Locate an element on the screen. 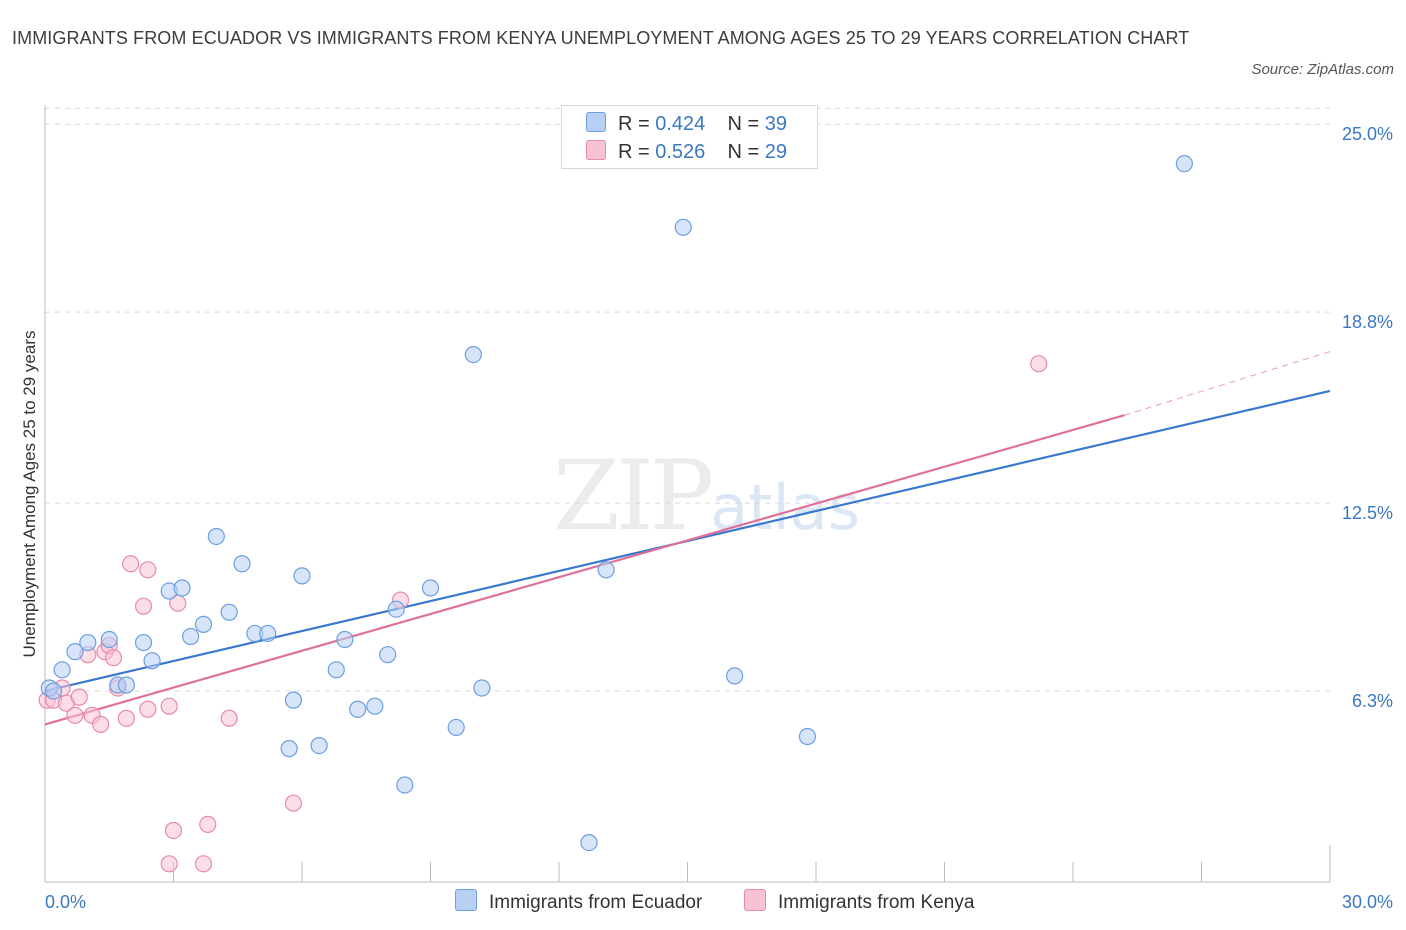 This screenshot has width=1406, height=930. kenya-swatch is located at coordinates (596, 150).